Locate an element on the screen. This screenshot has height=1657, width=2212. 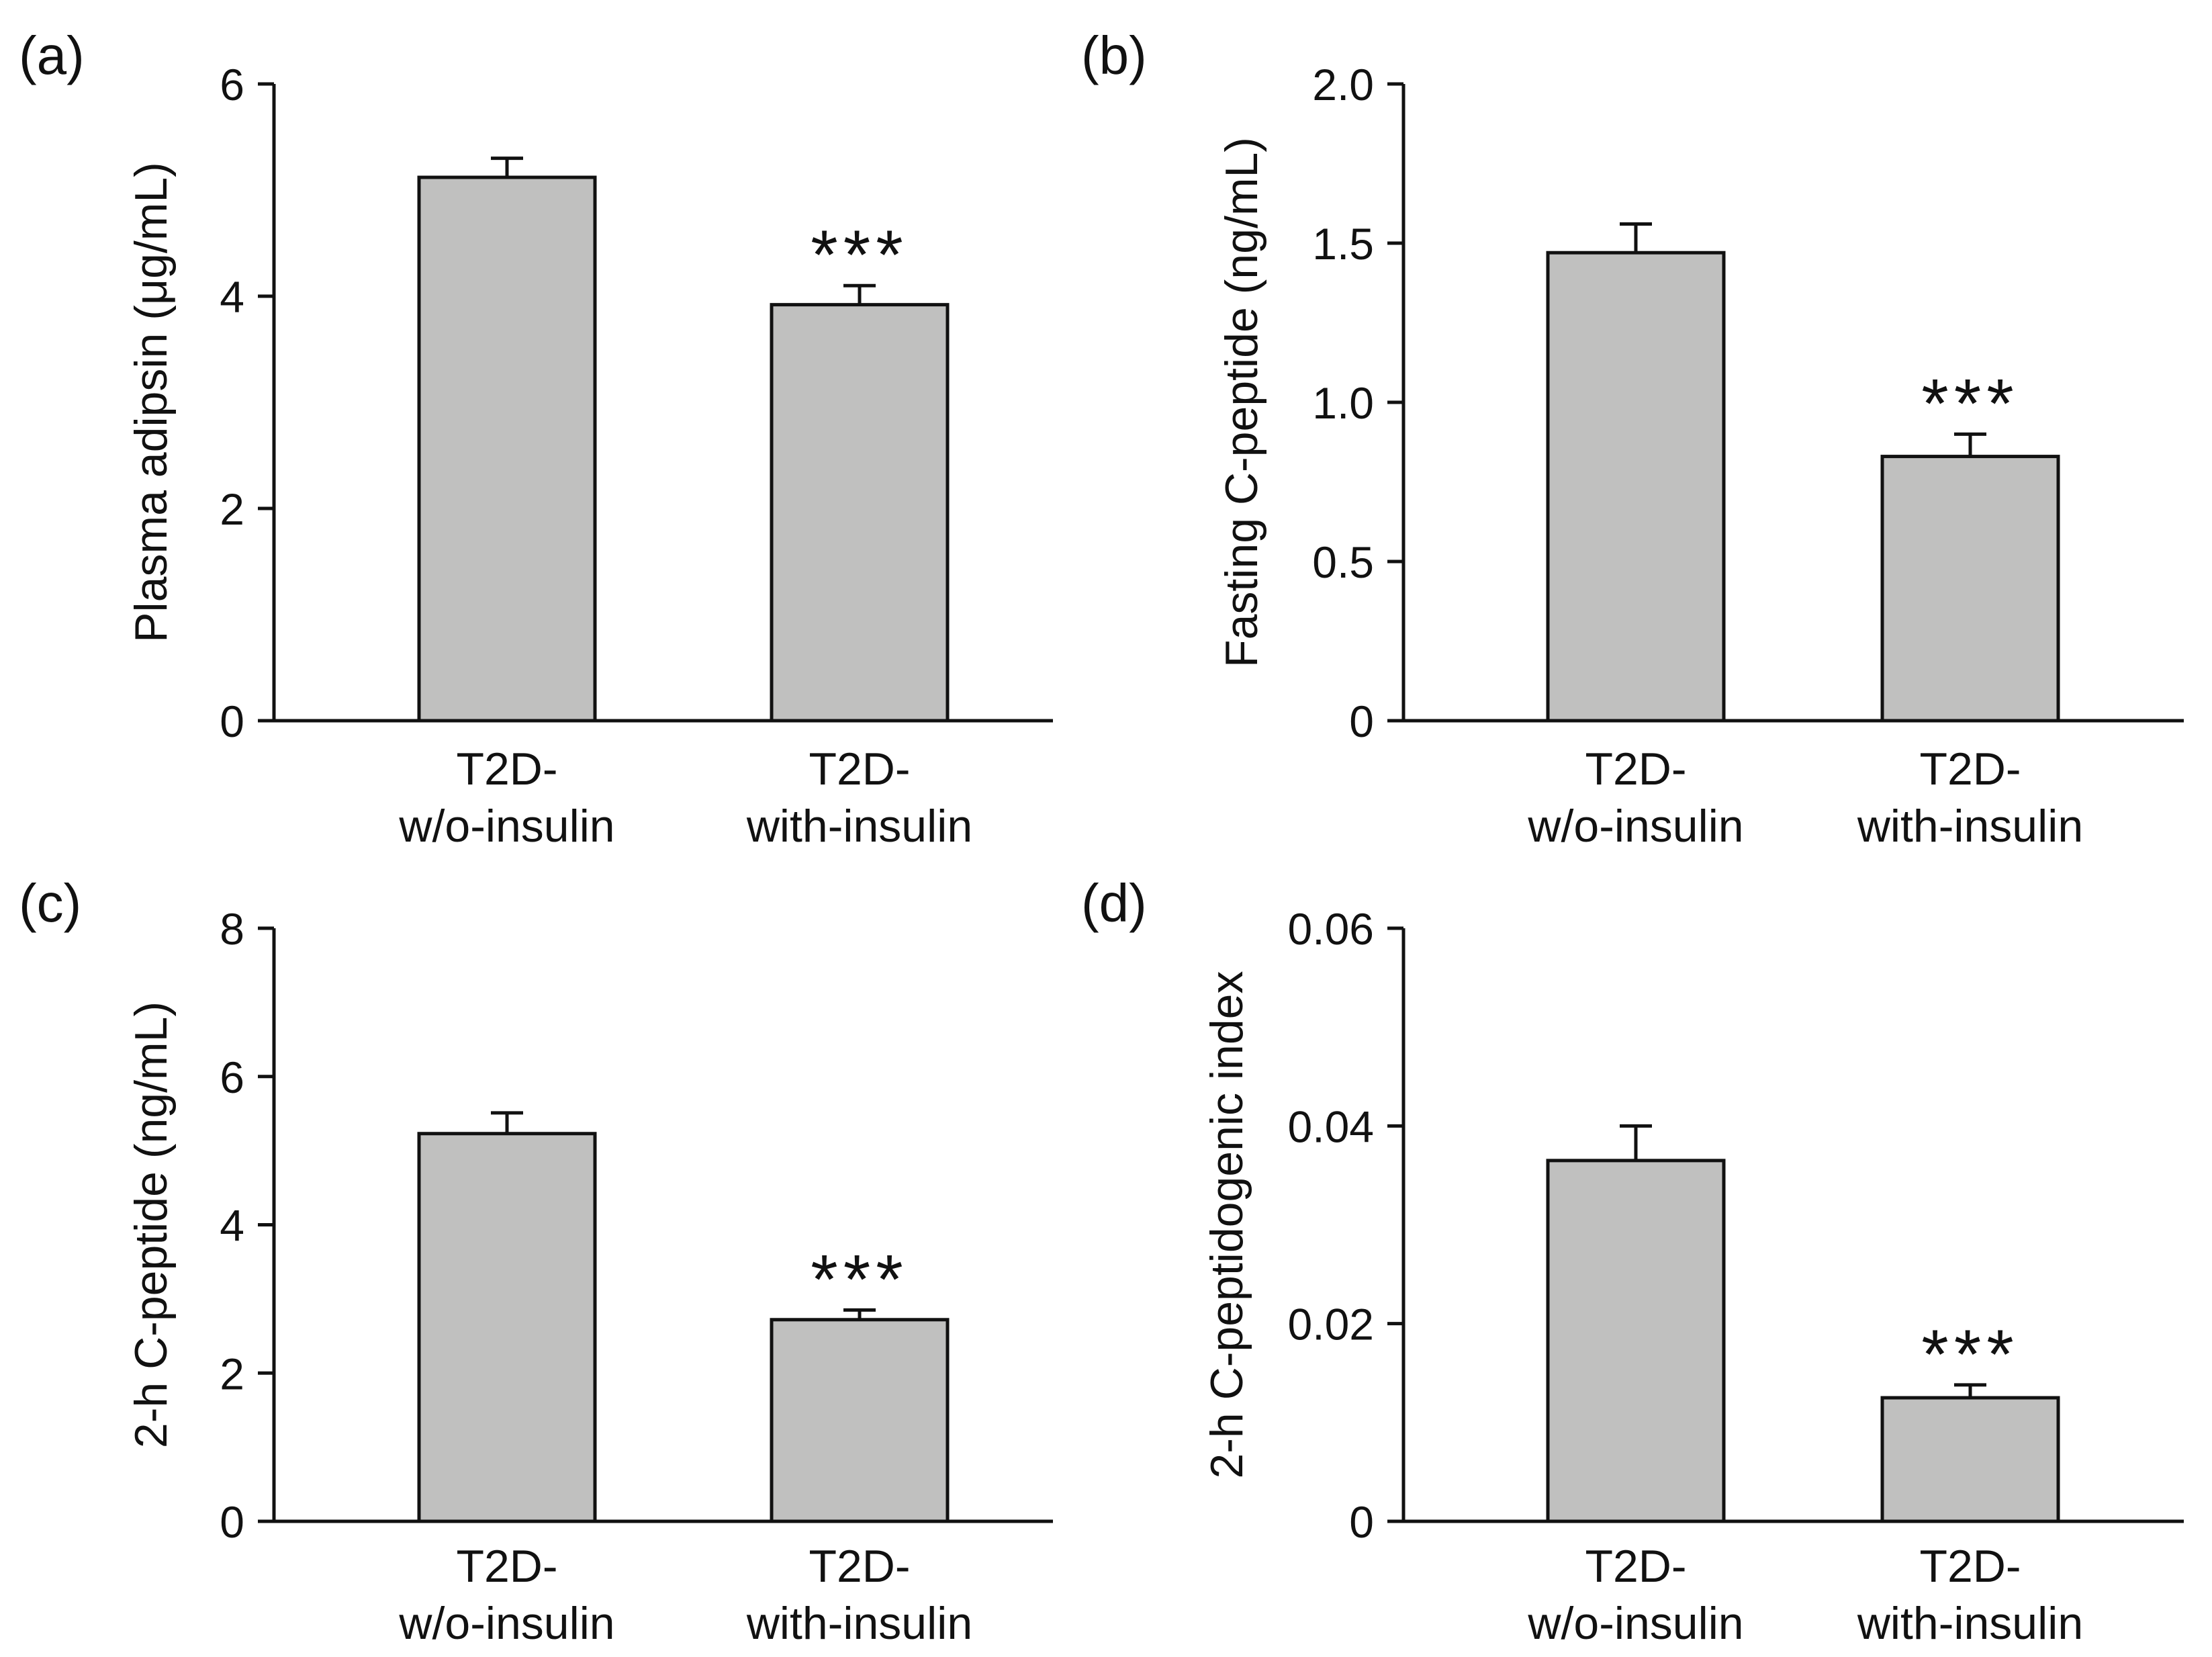
y-axis-title: 2-h C-peptide (ng/mL) is located at coordinates (151, 1225).